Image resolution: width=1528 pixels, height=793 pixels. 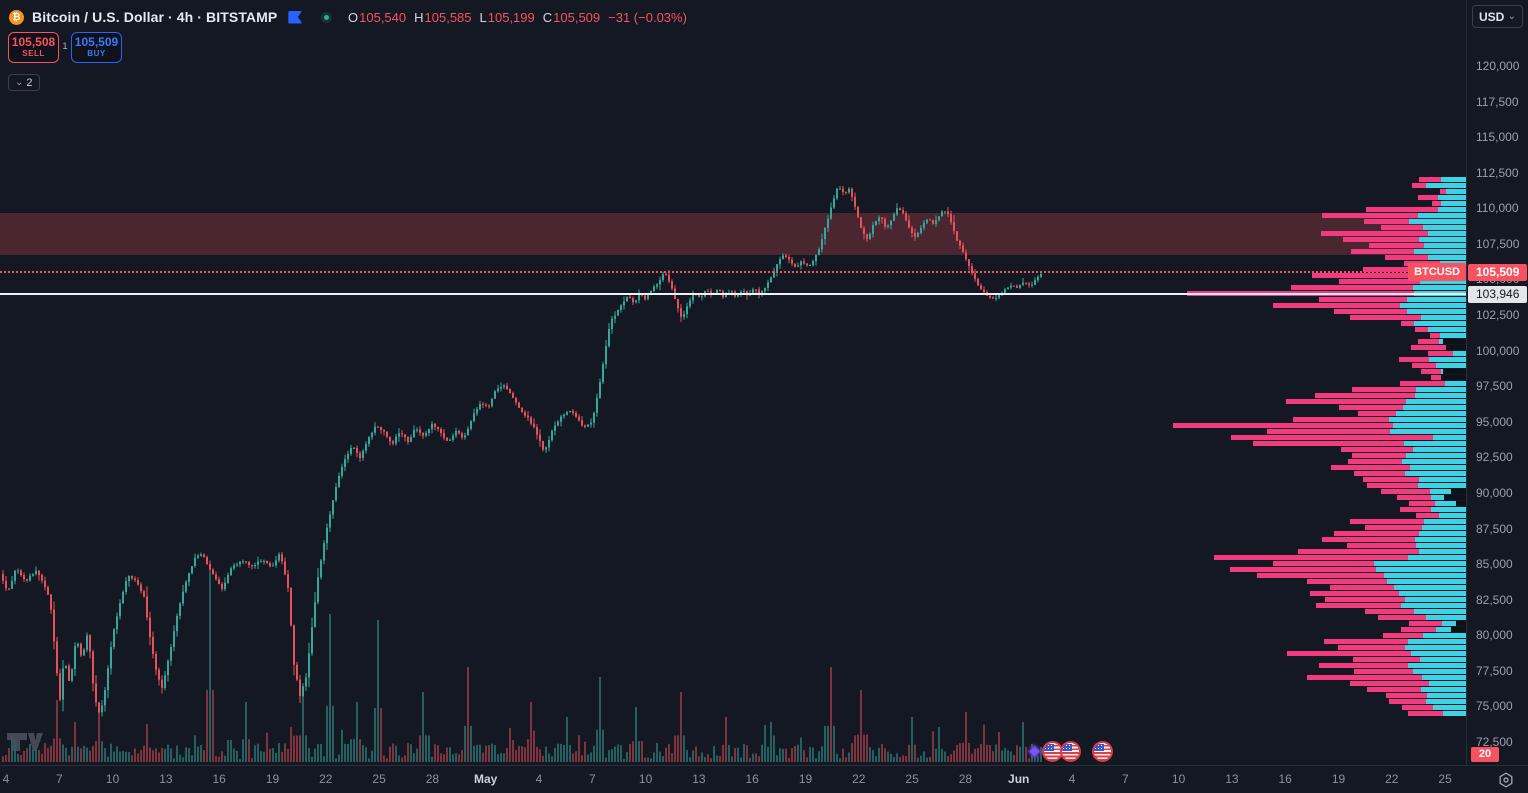 I want to click on buy-button: 105,509 BUY, so click(x=96, y=47).